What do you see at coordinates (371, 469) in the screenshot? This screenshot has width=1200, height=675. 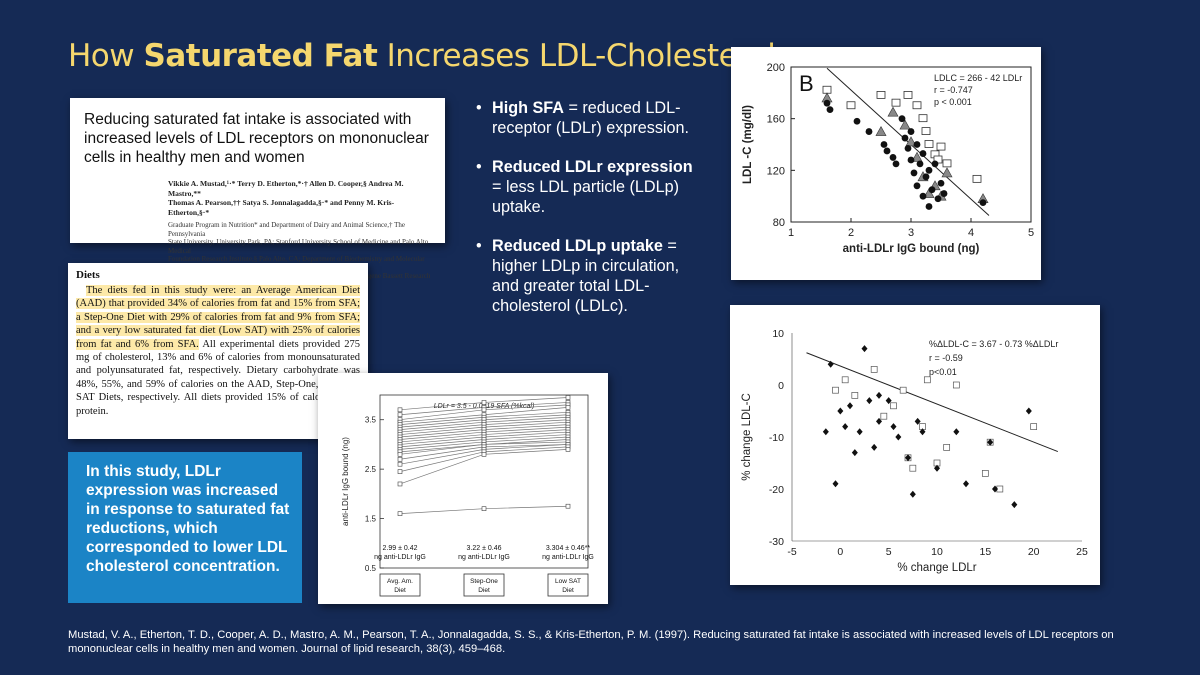 I see `y-tick-label: 2.5` at bounding box center [371, 469].